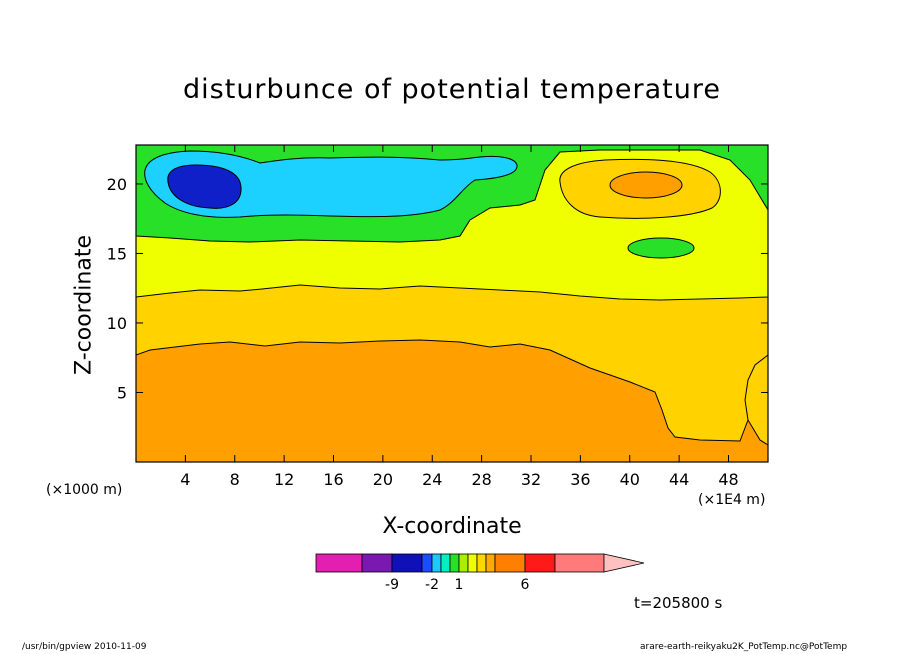  I want to click on x-tick-label: 44, so click(679, 479).